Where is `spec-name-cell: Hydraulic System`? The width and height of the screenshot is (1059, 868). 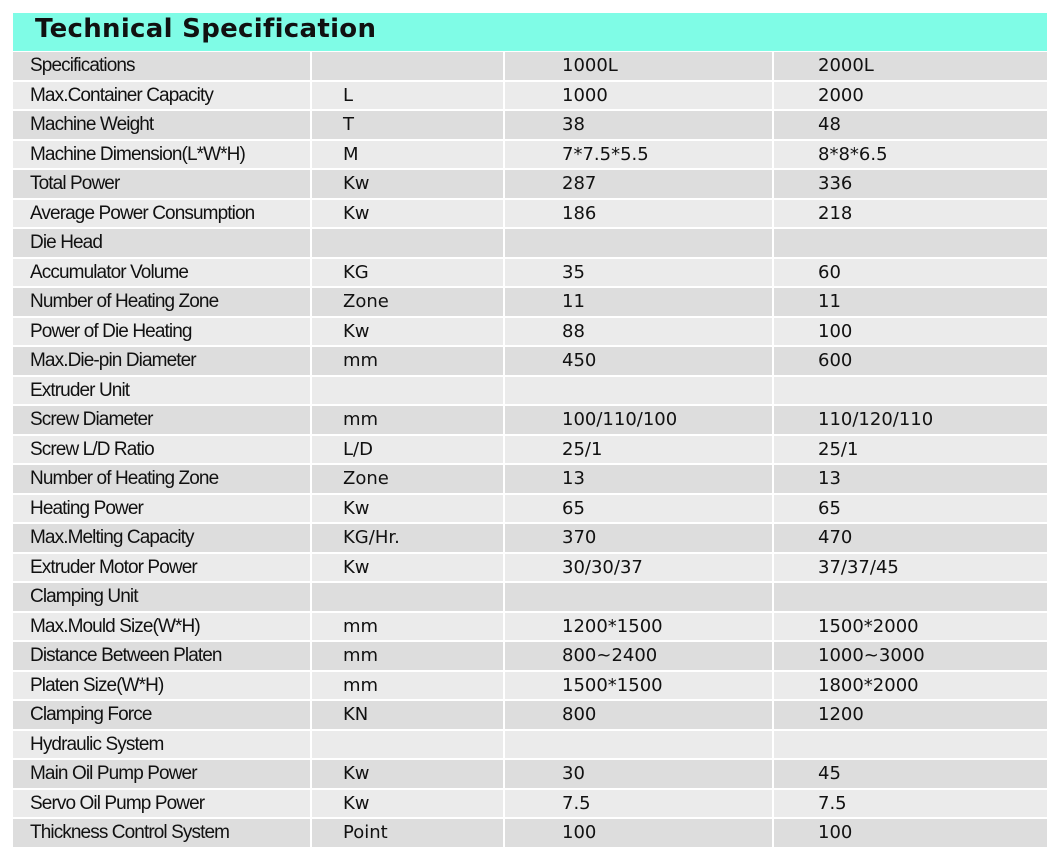 spec-name-cell: Hydraulic System is located at coordinates (161, 744).